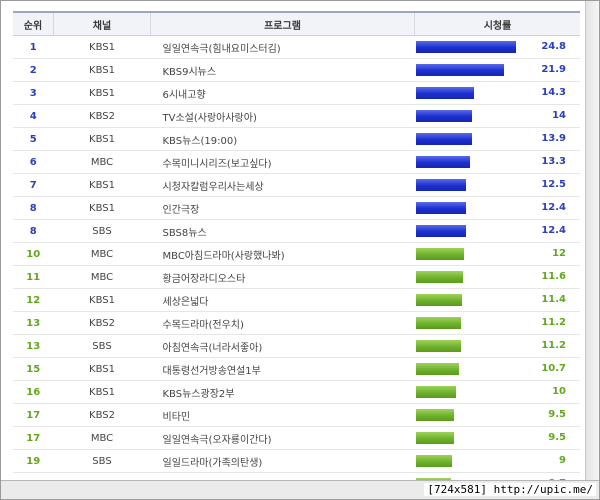 Image resolution: width=600 pixels, height=500 pixels. I want to click on program-cell: 일일연속극(힘내요미스터김), so click(282, 47).